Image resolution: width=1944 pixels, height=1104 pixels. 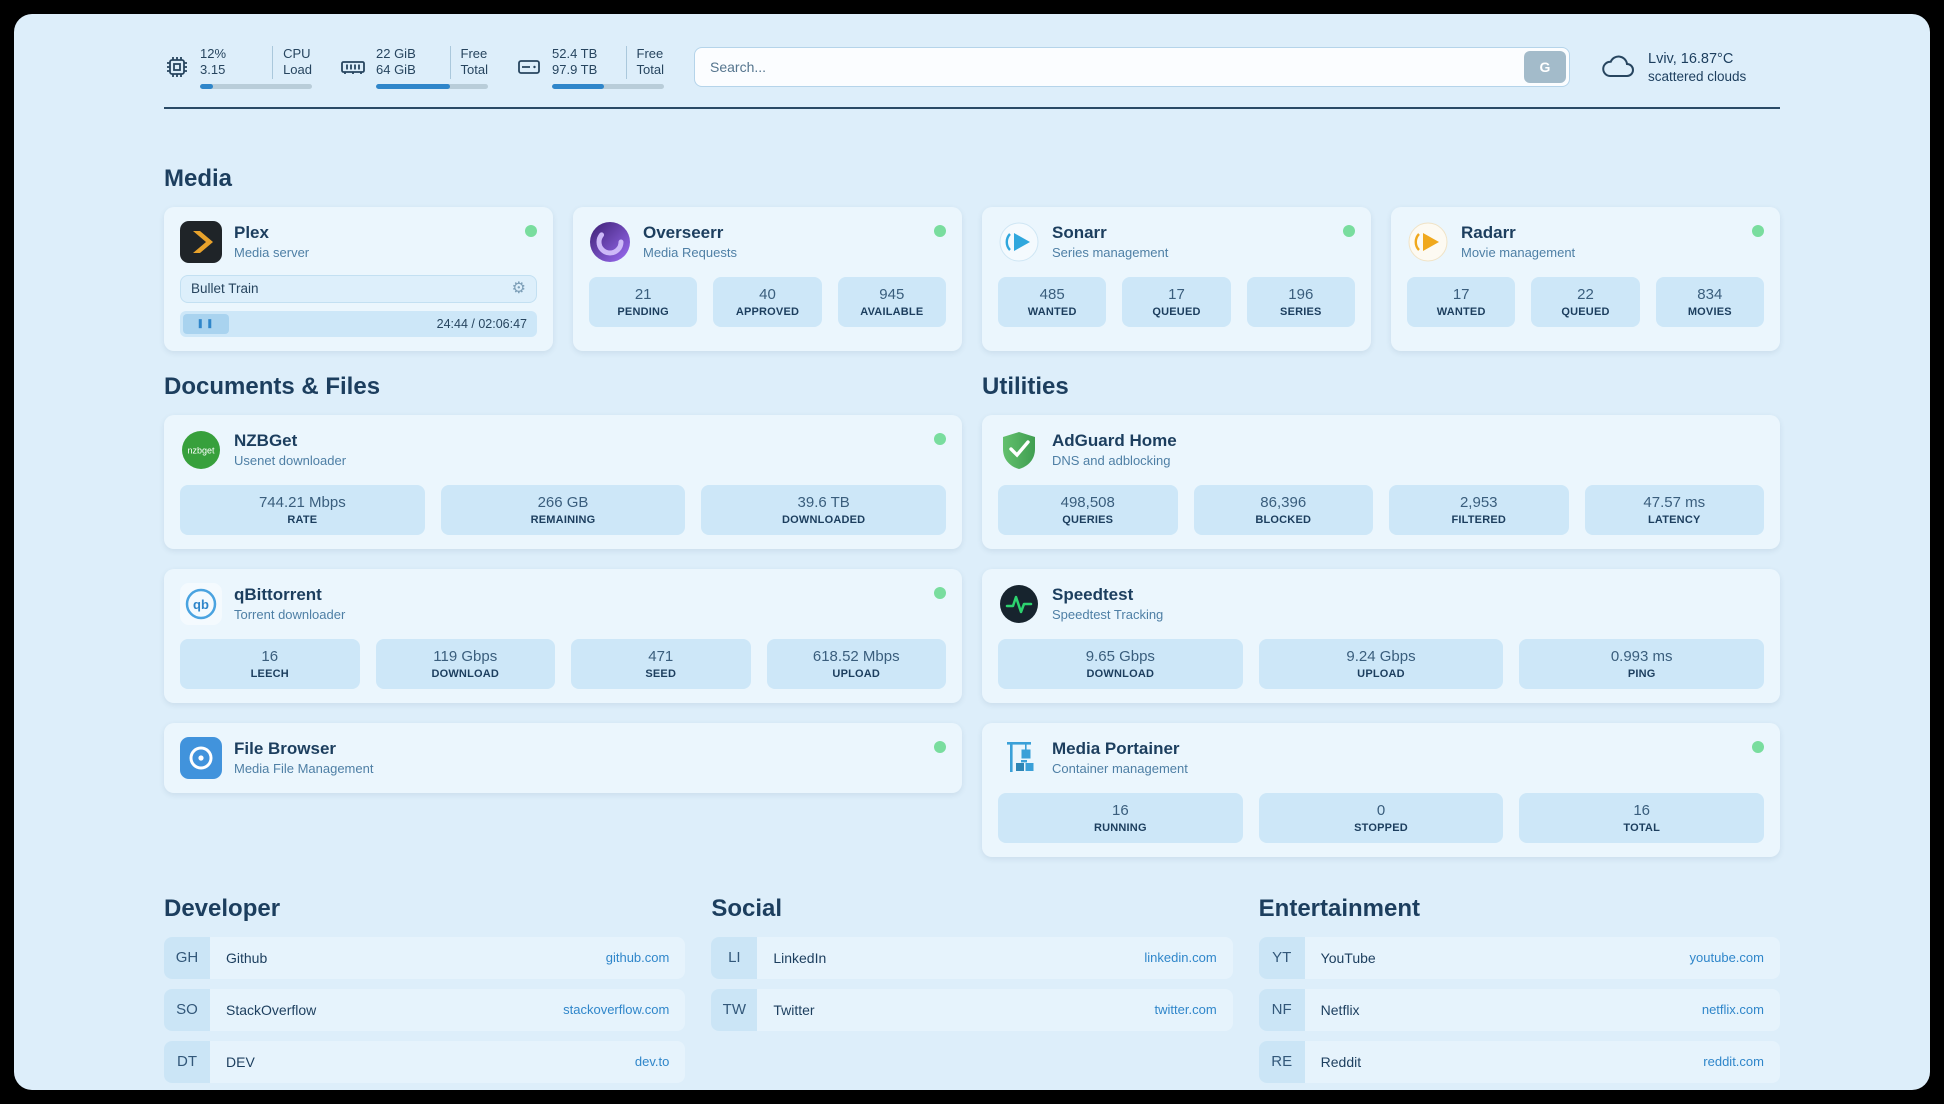 What do you see at coordinates (272, 386) in the screenshot?
I see `section-title-documents: Documents & Files` at bounding box center [272, 386].